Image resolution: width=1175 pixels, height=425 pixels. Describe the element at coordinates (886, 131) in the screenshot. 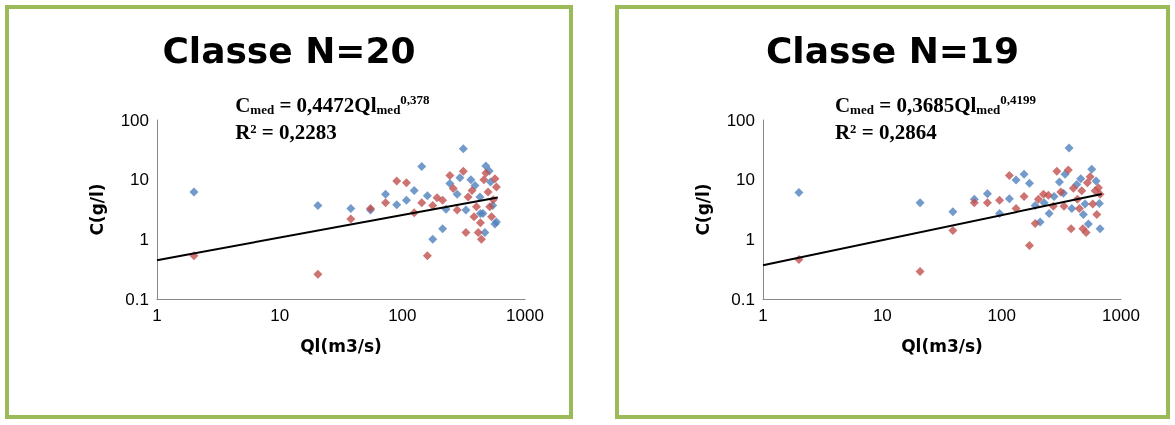

I see `annotation: R² = 0,2864` at that location.